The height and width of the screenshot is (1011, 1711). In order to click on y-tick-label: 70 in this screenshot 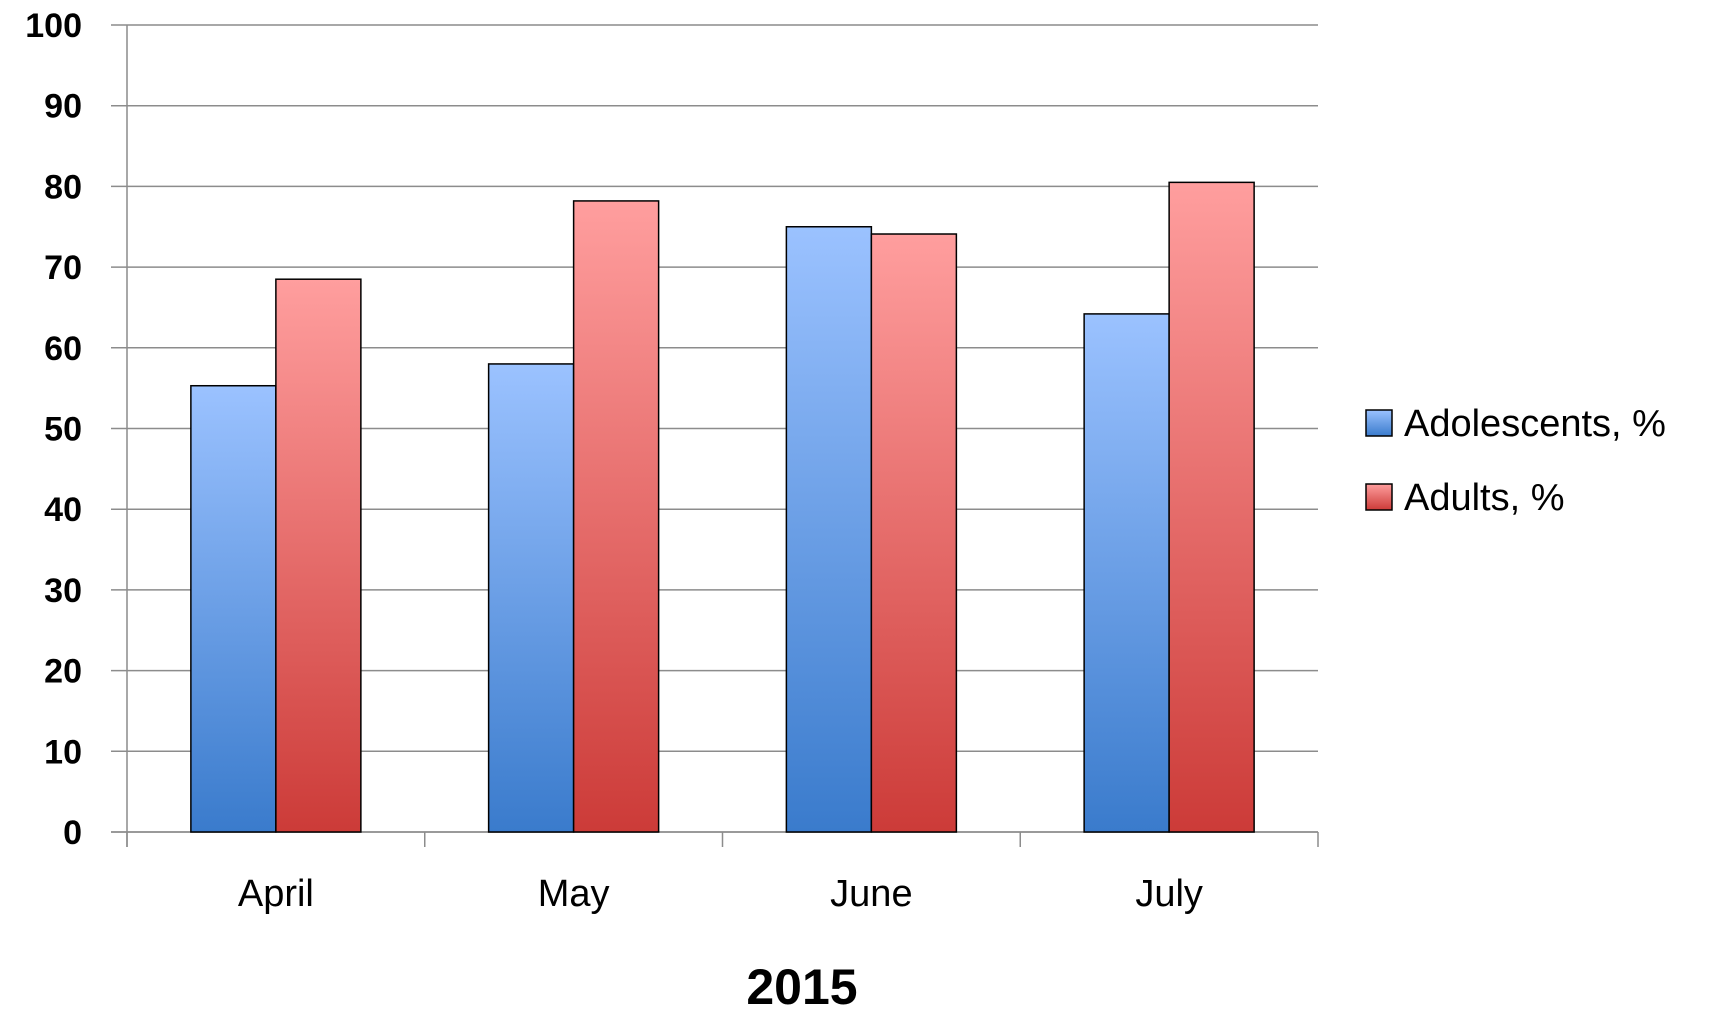, I will do `click(63, 268)`.